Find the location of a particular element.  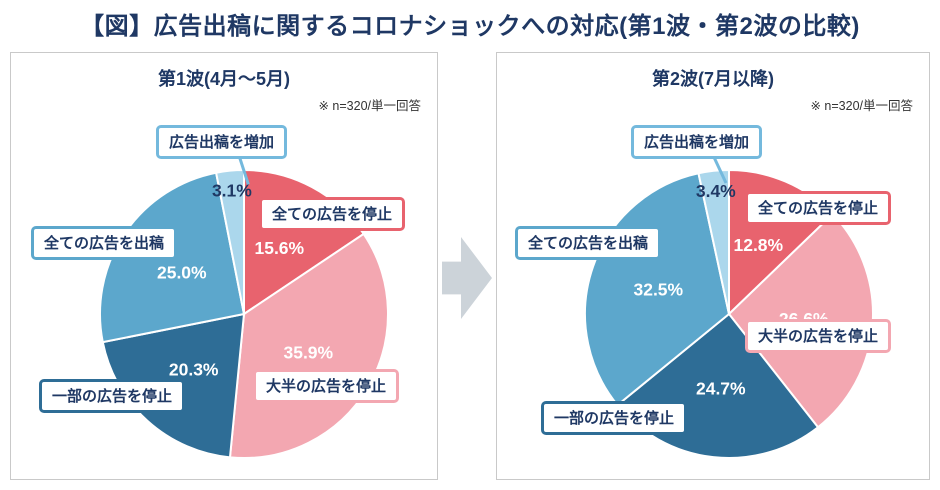

percent-label: 24.7% is located at coordinates (721, 388).